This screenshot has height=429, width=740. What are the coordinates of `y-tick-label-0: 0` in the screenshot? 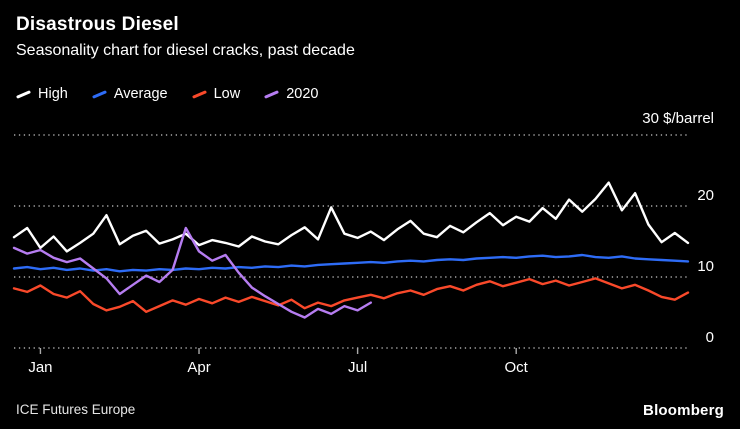 It's located at (710, 337).